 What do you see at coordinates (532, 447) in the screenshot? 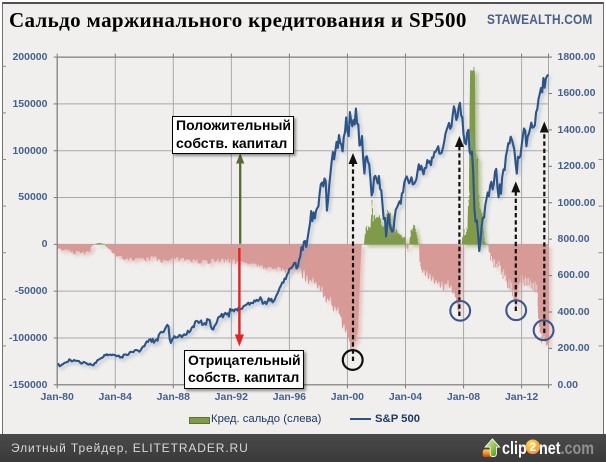
I see `svg-text: 2` at bounding box center [532, 447].